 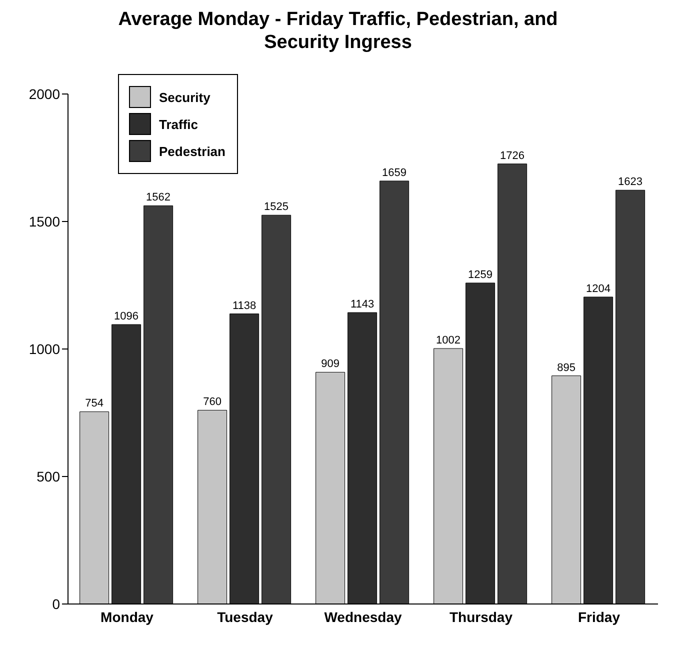 I want to click on x-tick-label: Thursday, so click(x=481, y=616).